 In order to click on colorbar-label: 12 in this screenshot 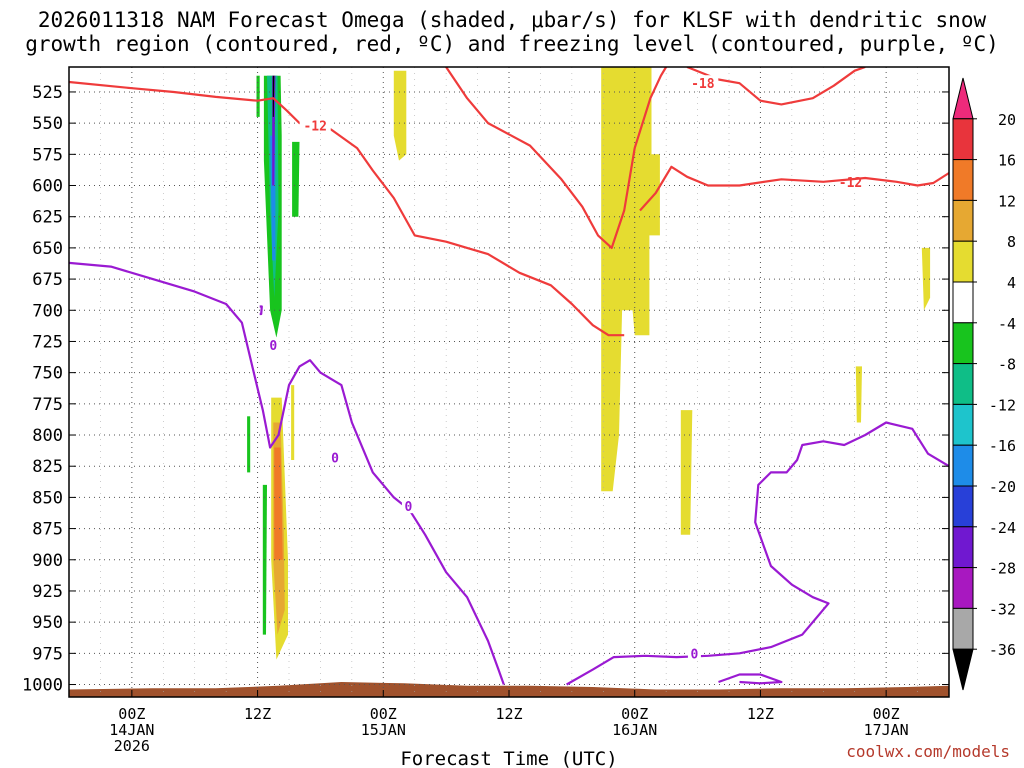, I will do `click(1007, 201)`.